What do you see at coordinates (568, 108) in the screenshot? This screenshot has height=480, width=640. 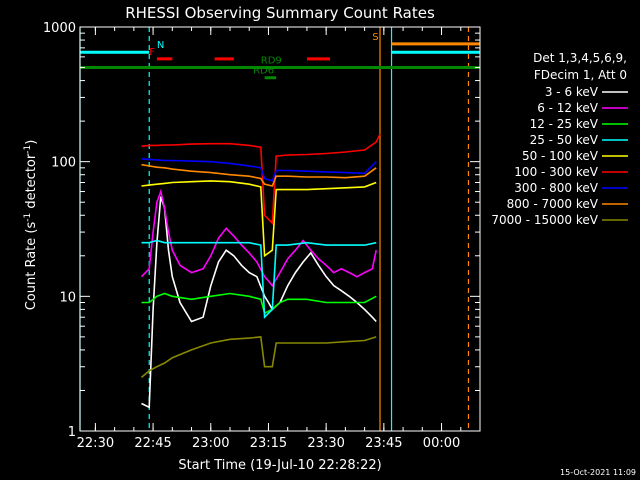 I see `legend-label-1: 6 - 12 keV` at bounding box center [568, 108].